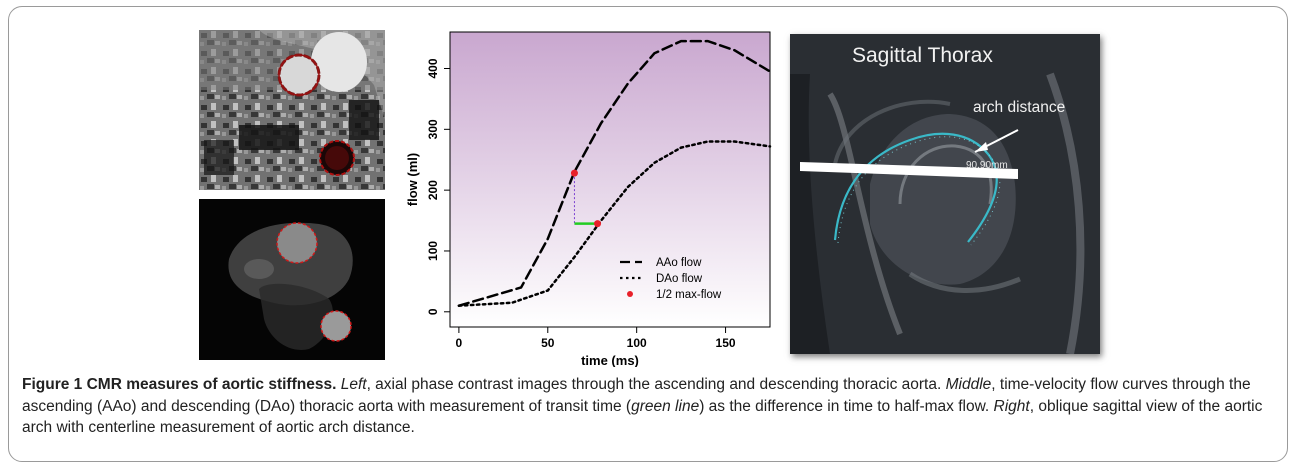 The image size is (1290, 467). I want to click on x-axis-label: time (ms), so click(610, 360).